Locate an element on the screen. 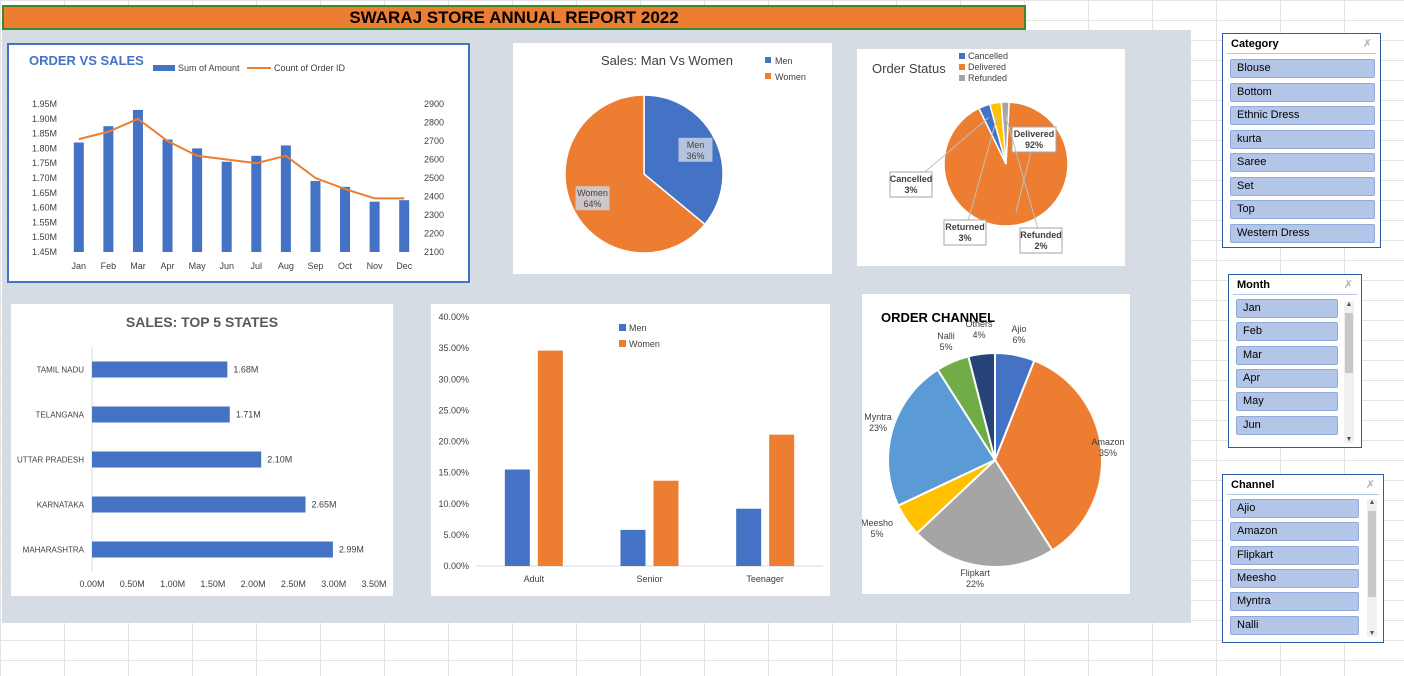 This screenshot has width=1404, height=676. x-tick-label: Senior is located at coordinates (649, 579).